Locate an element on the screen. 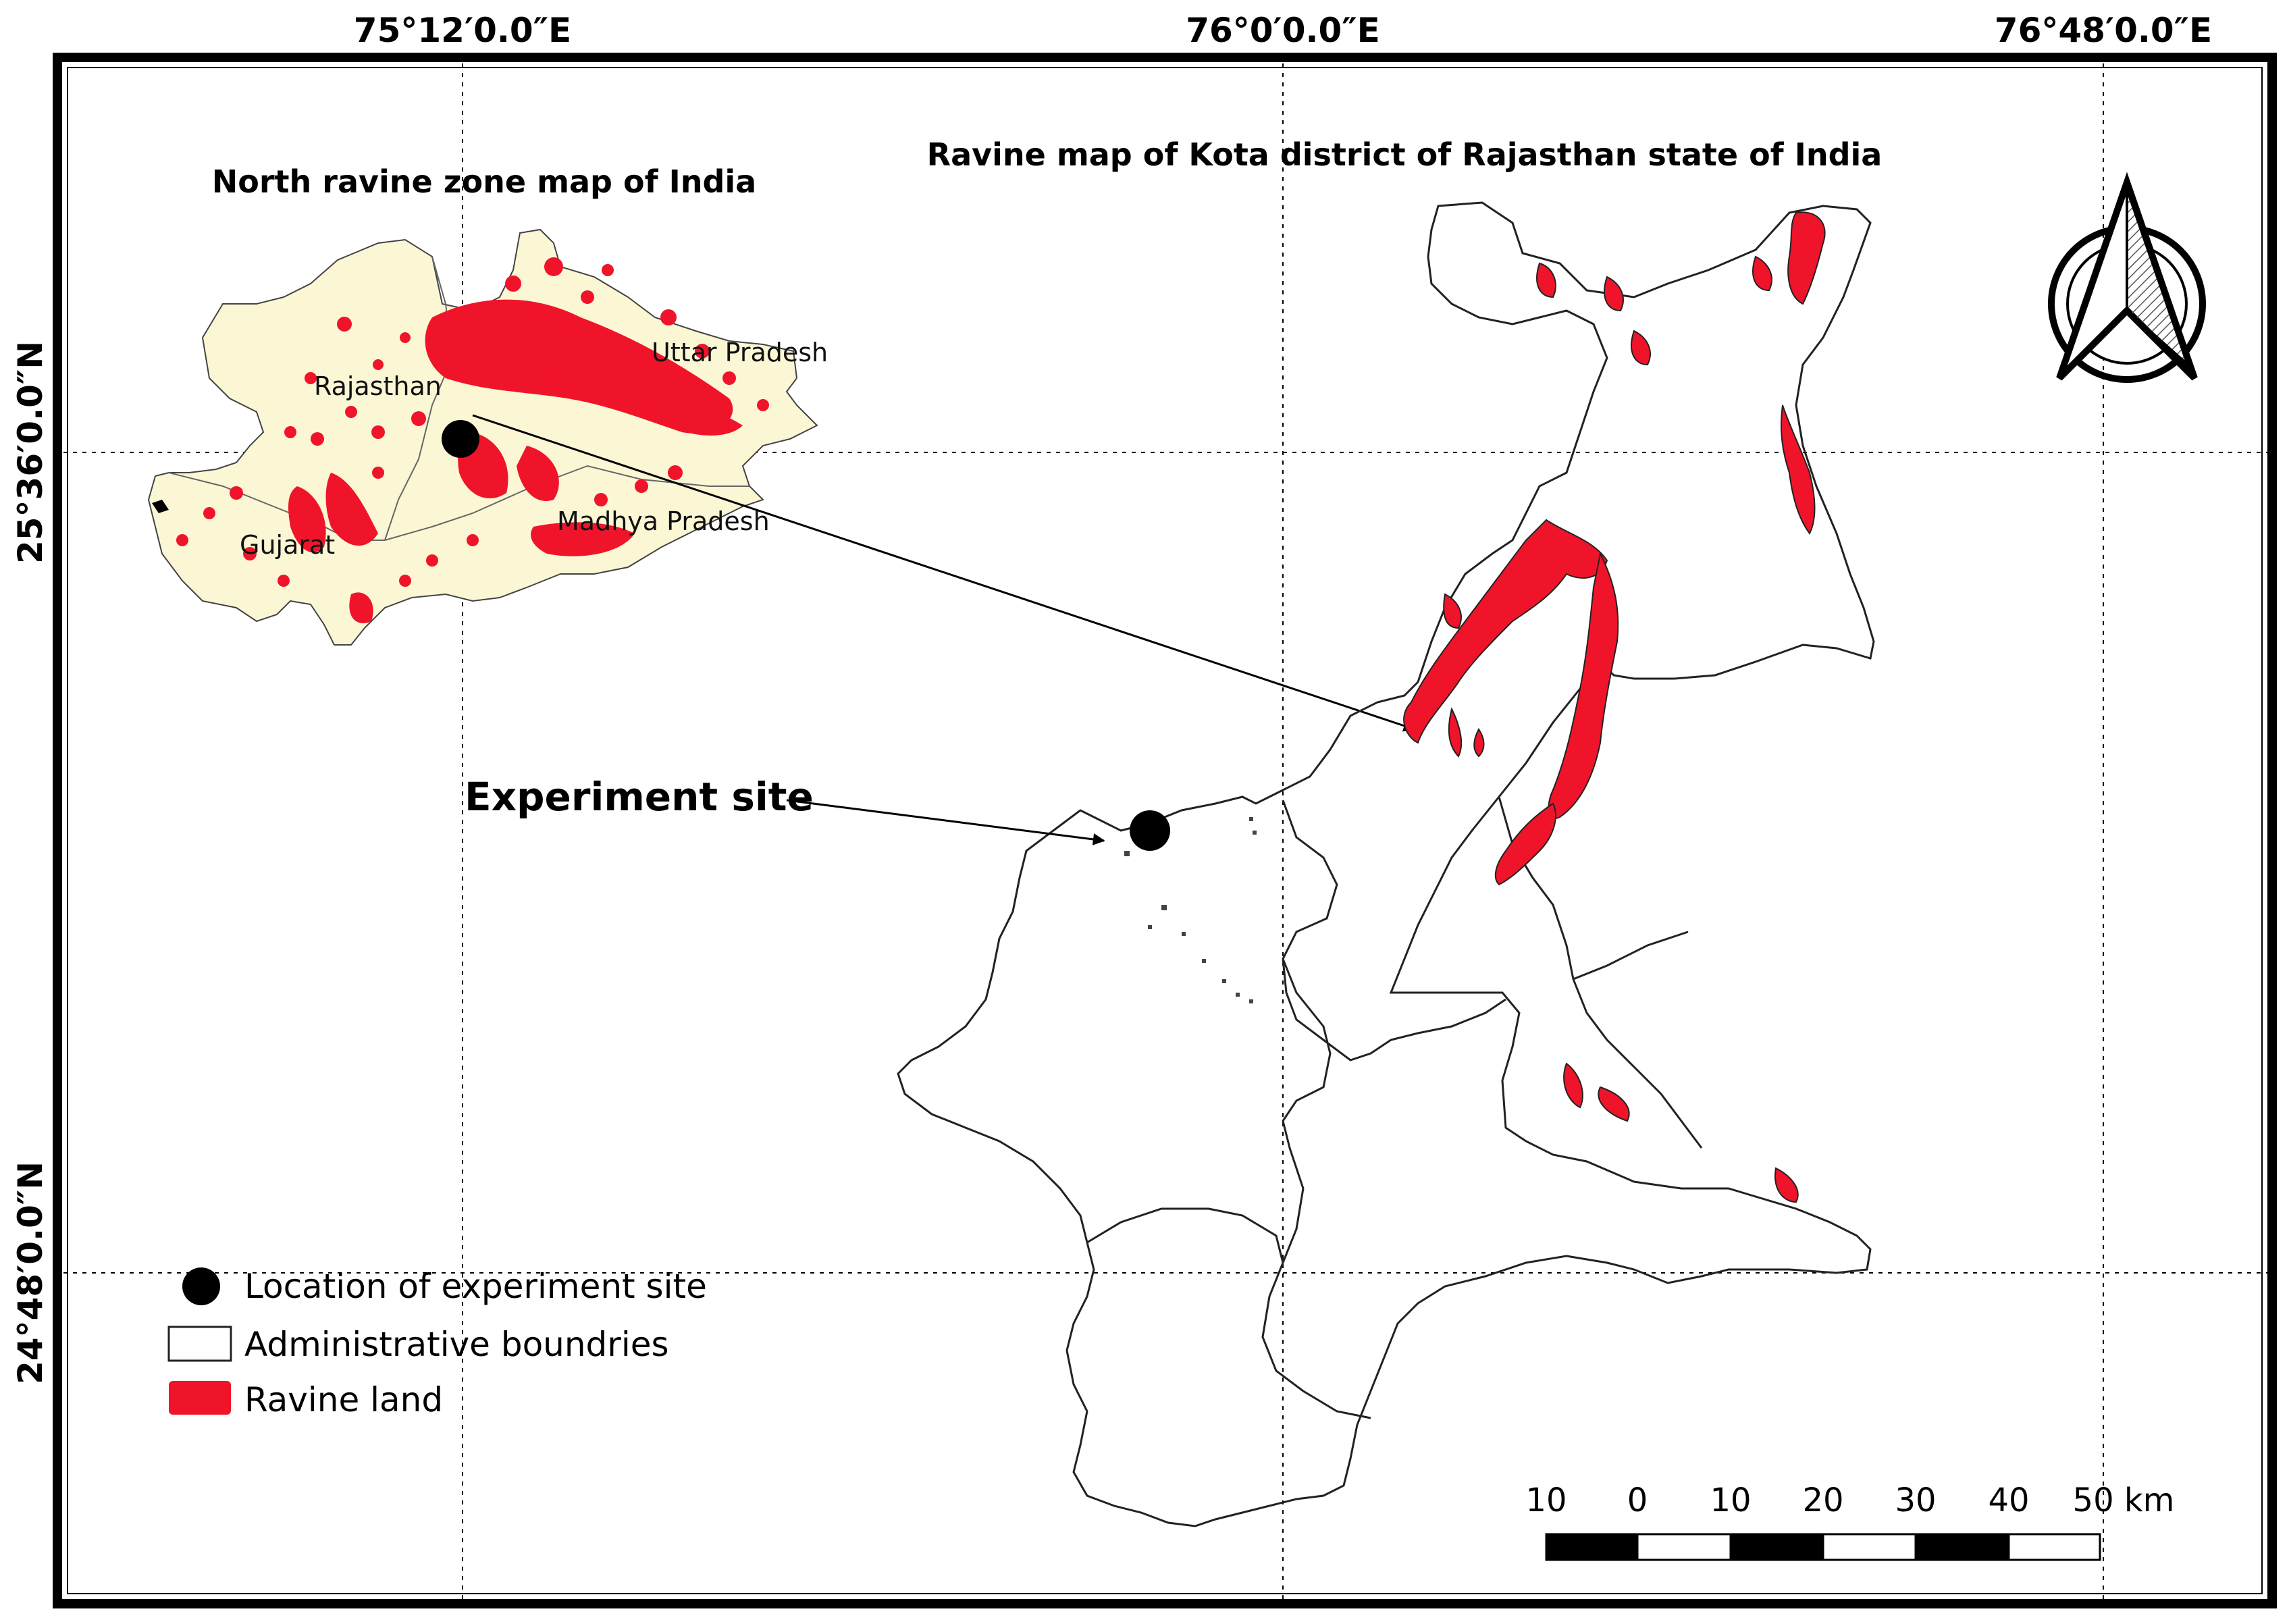 This screenshot has width=2289, height=1624. inset-title: North ravine zone map of India is located at coordinates (484, 182).